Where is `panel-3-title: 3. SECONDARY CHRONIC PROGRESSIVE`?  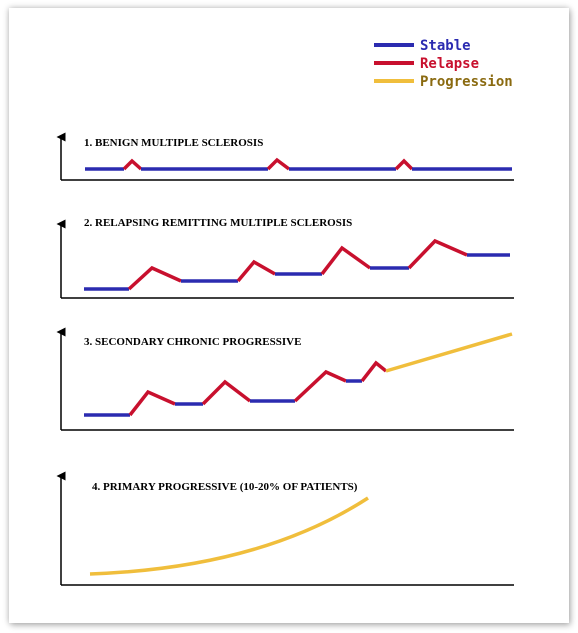 panel-3-title: 3. SECONDARY CHRONIC PROGRESSIVE is located at coordinates (192, 342).